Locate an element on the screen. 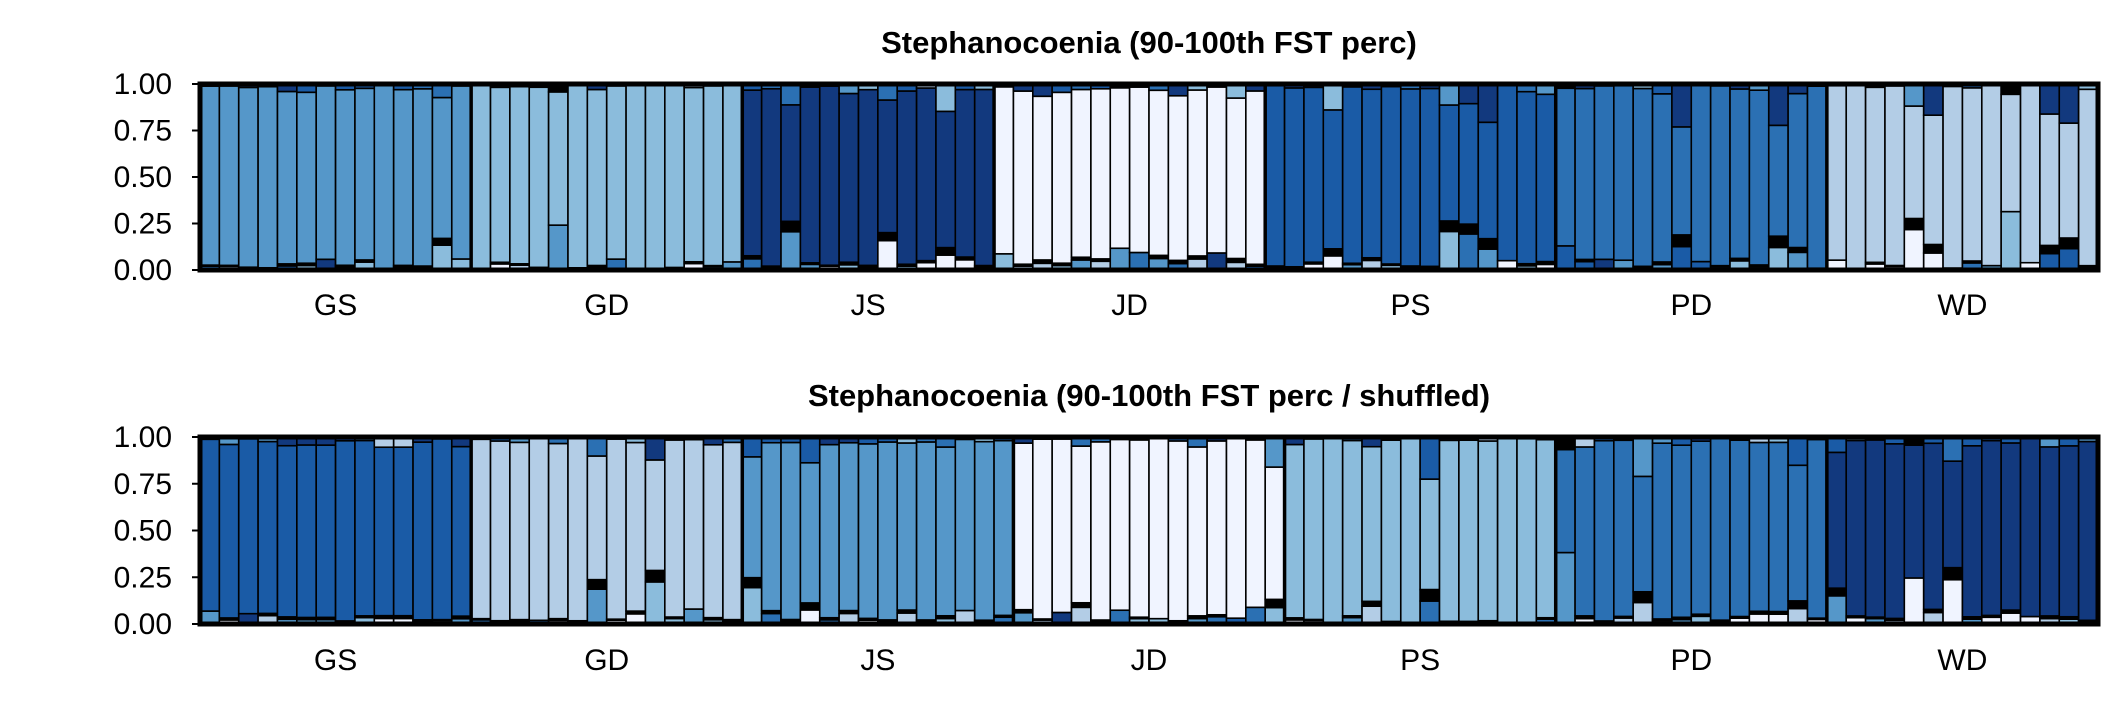 The height and width of the screenshot is (713, 2125). chart-title: Stephanocoenia (90-100th FST perc) is located at coordinates (1149, 42).